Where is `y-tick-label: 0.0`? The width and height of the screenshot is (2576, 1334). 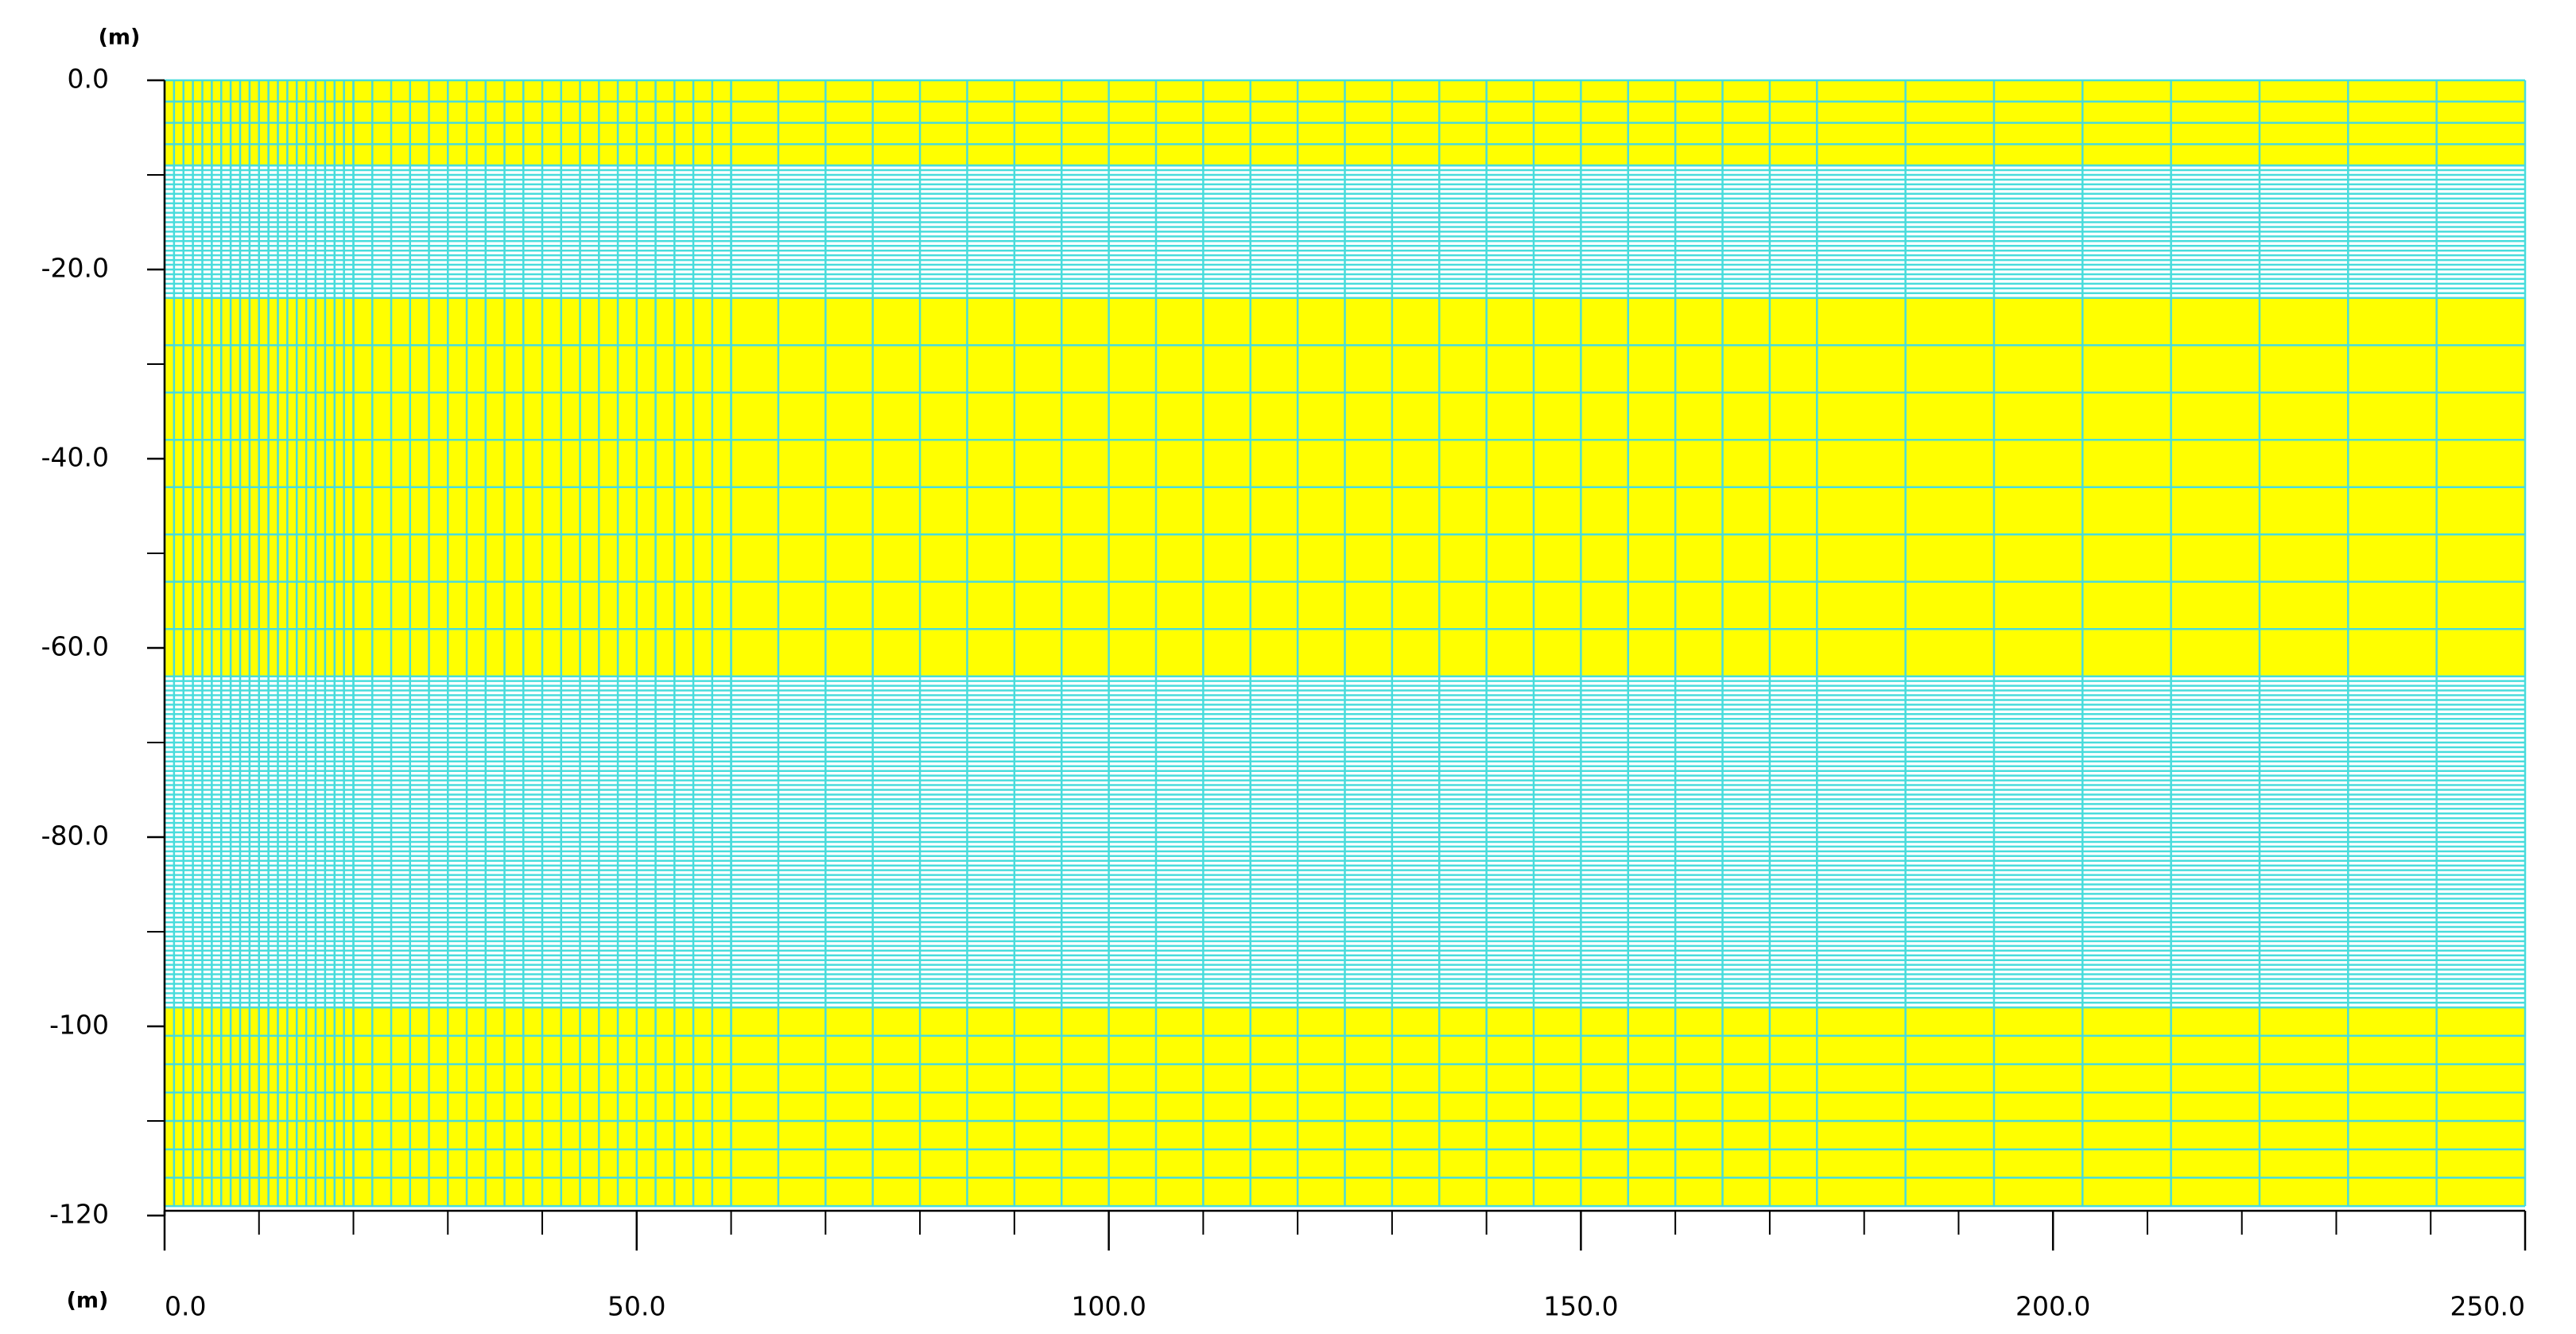 y-tick-label: 0.0 is located at coordinates (88, 80).